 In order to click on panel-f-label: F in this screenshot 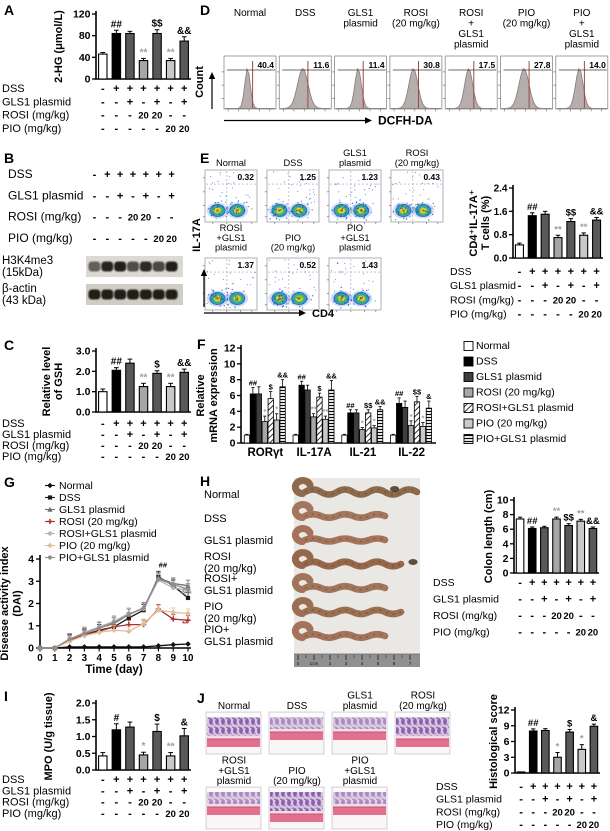, I will do `click(201, 344)`.